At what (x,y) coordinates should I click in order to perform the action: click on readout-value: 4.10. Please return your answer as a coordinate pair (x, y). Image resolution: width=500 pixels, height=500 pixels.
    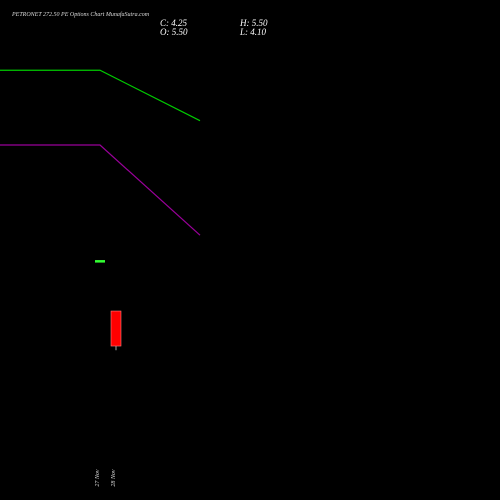
    Looking at the image, I should click on (258, 32).